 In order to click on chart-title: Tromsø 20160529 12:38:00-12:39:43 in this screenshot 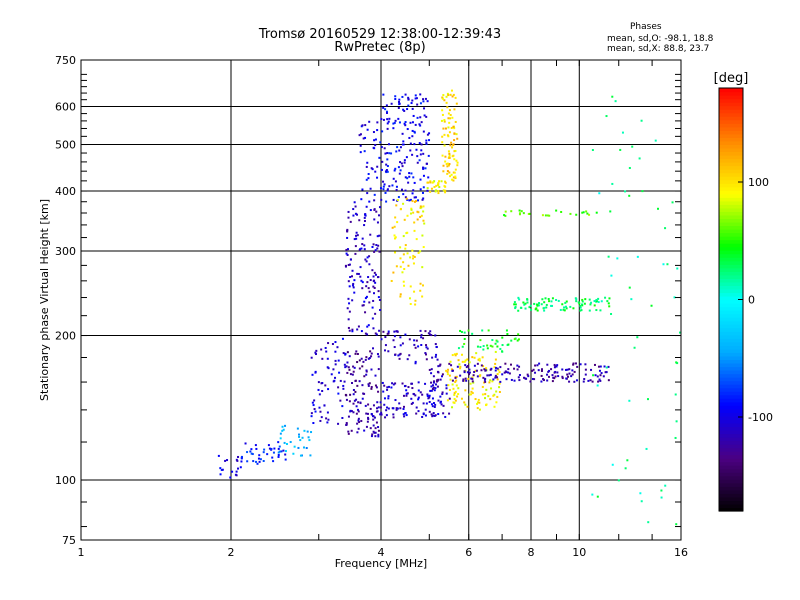, I will do `click(380, 34)`.